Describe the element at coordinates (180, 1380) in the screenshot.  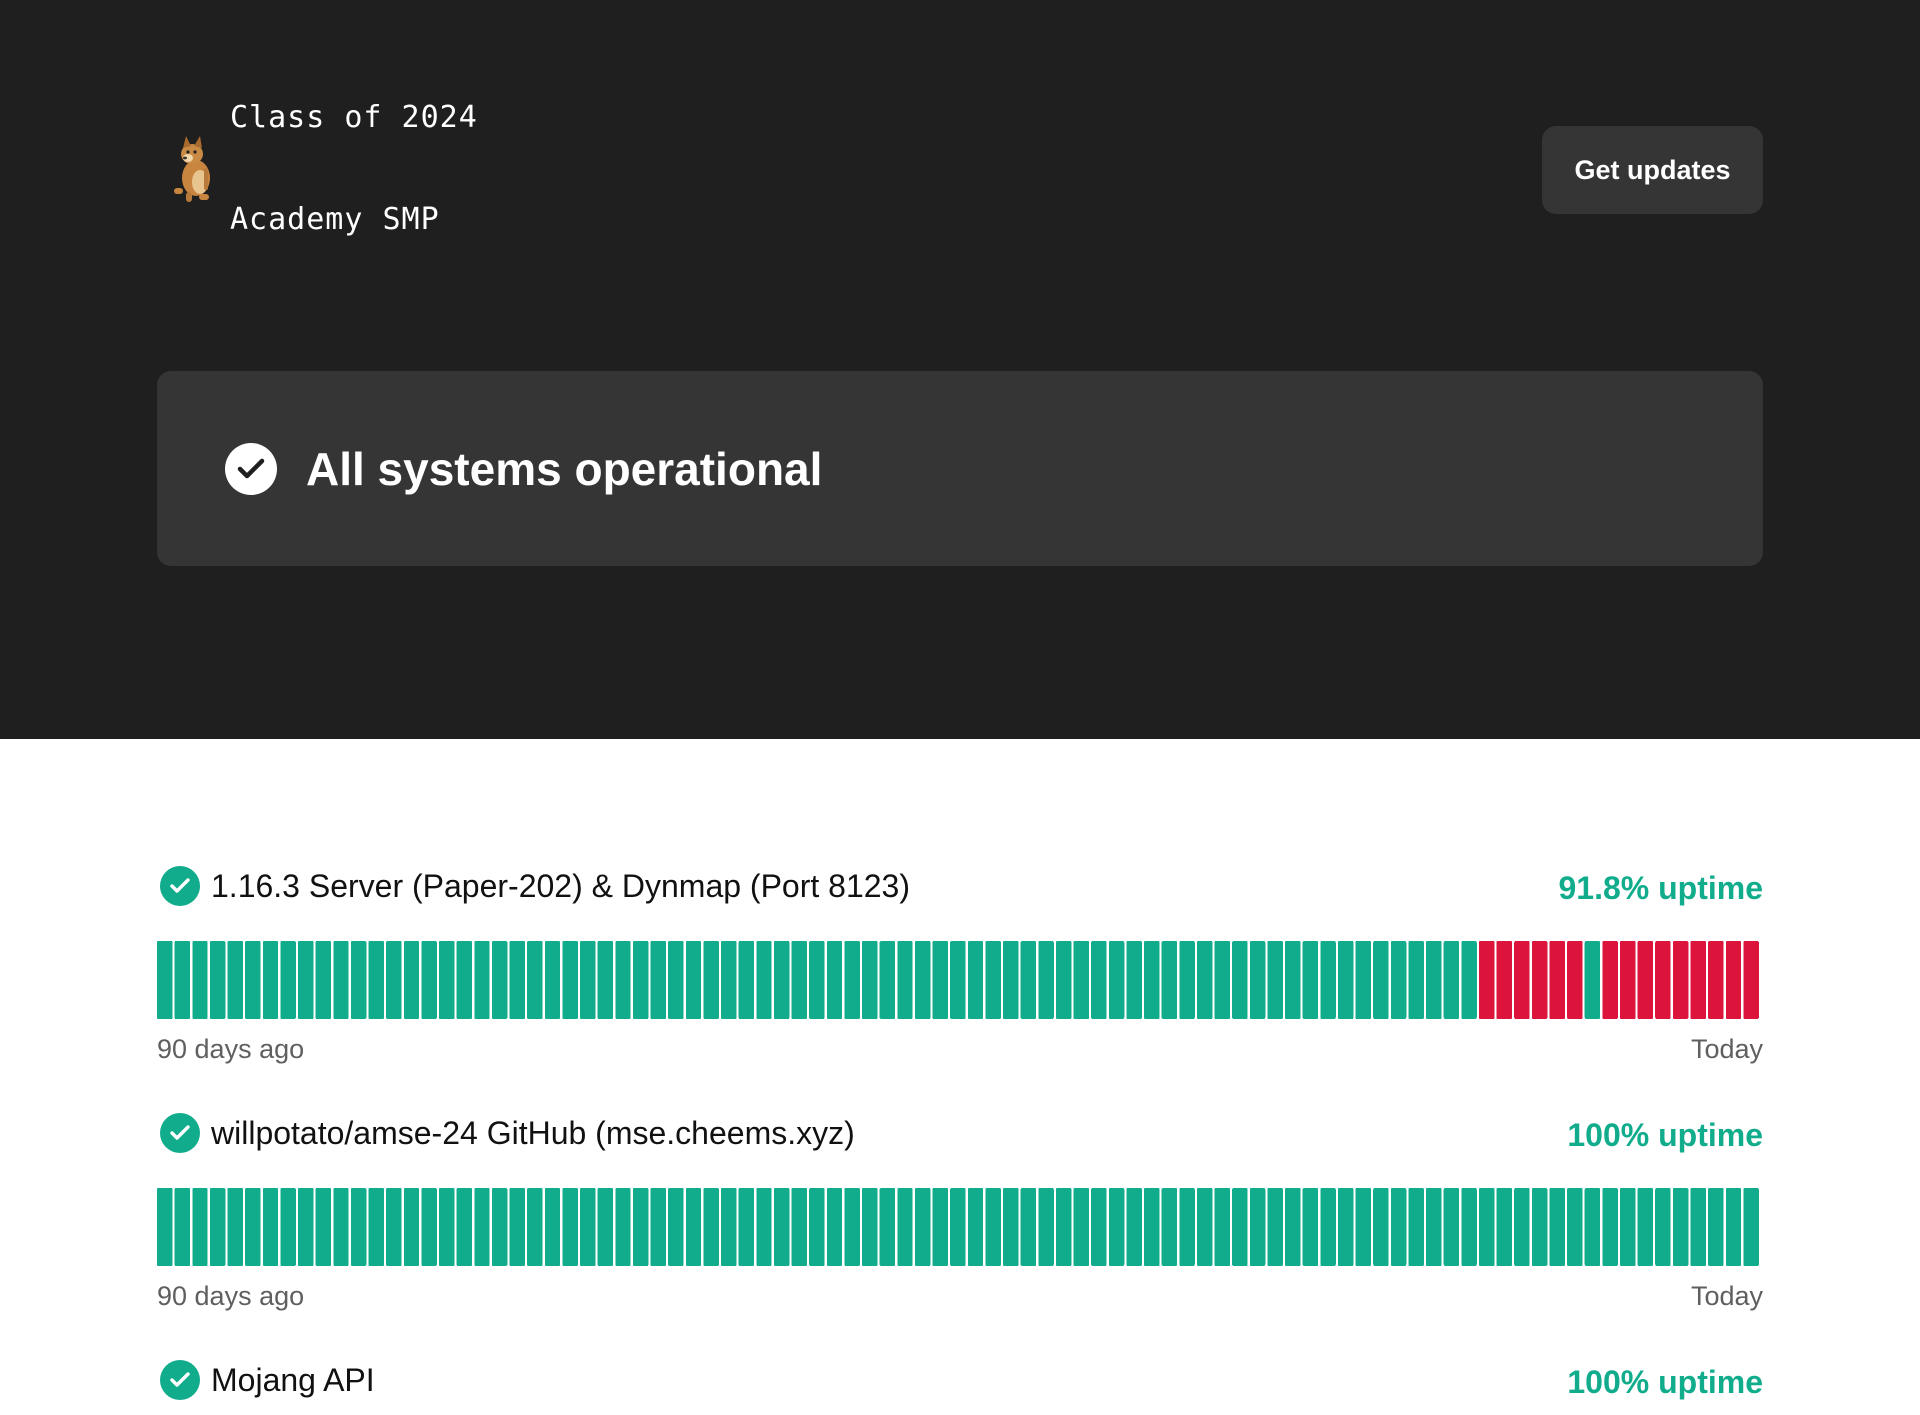
I see `check-circle-icon` at that location.